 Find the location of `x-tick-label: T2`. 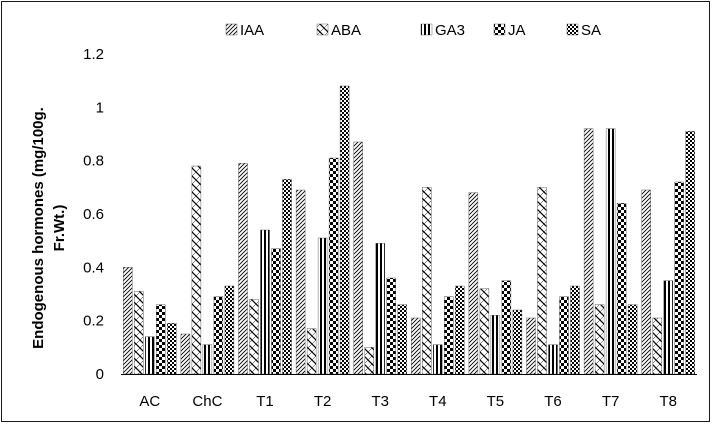

x-tick-label: T2 is located at coordinates (323, 401).